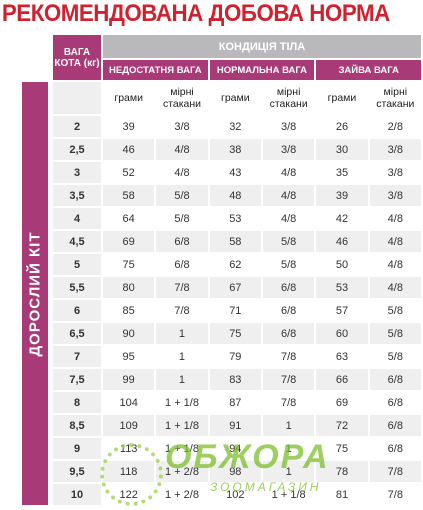  Describe the element at coordinates (235, 356) in the screenshot. I see `cell: 79` at that location.